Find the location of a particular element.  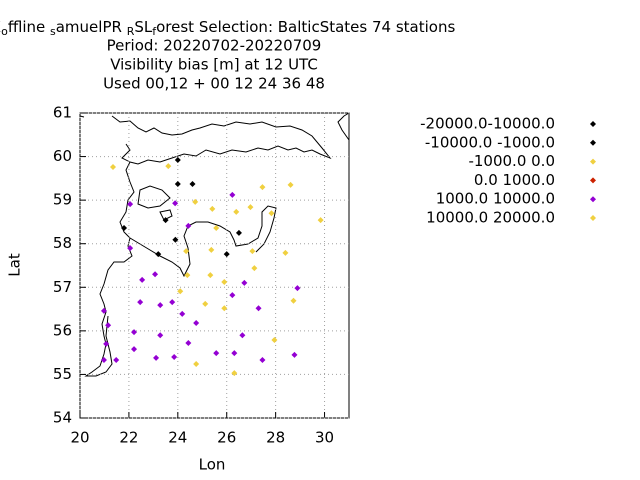

legend-label: -20000.0-10000.0 is located at coordinates (487, 124).